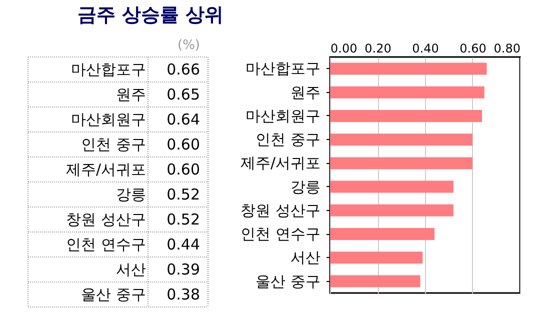  Describe the element at coordinates (106, 219) in the screenshot. I see `category-label: 창원 성산구` at that location.